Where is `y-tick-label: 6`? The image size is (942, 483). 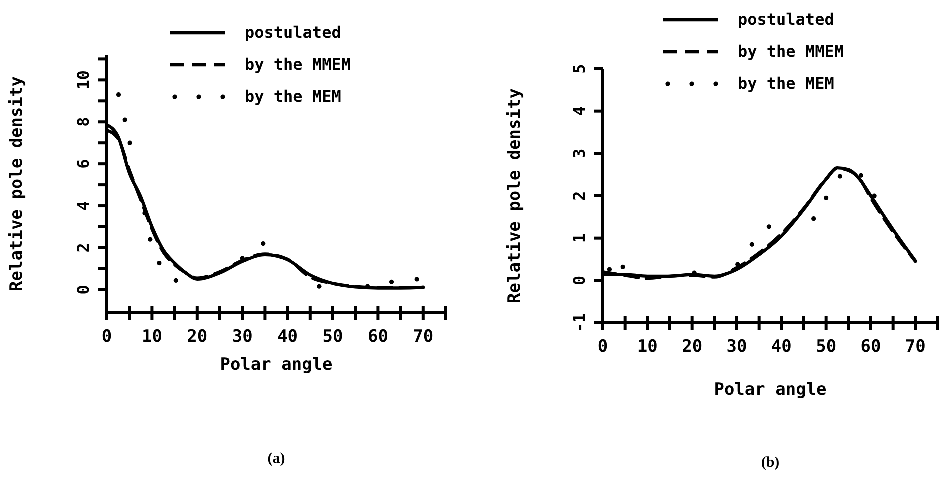 y-tick-label: 6 is located at coordinates (83, 164).